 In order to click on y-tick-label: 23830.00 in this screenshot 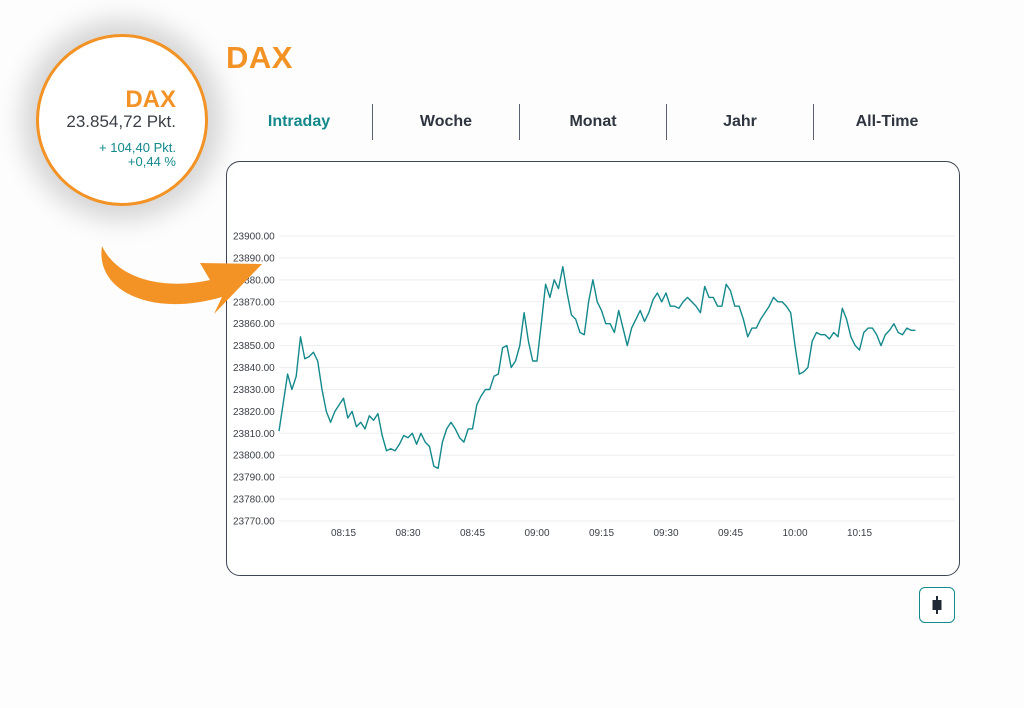, I will do `click(254, 390)`.